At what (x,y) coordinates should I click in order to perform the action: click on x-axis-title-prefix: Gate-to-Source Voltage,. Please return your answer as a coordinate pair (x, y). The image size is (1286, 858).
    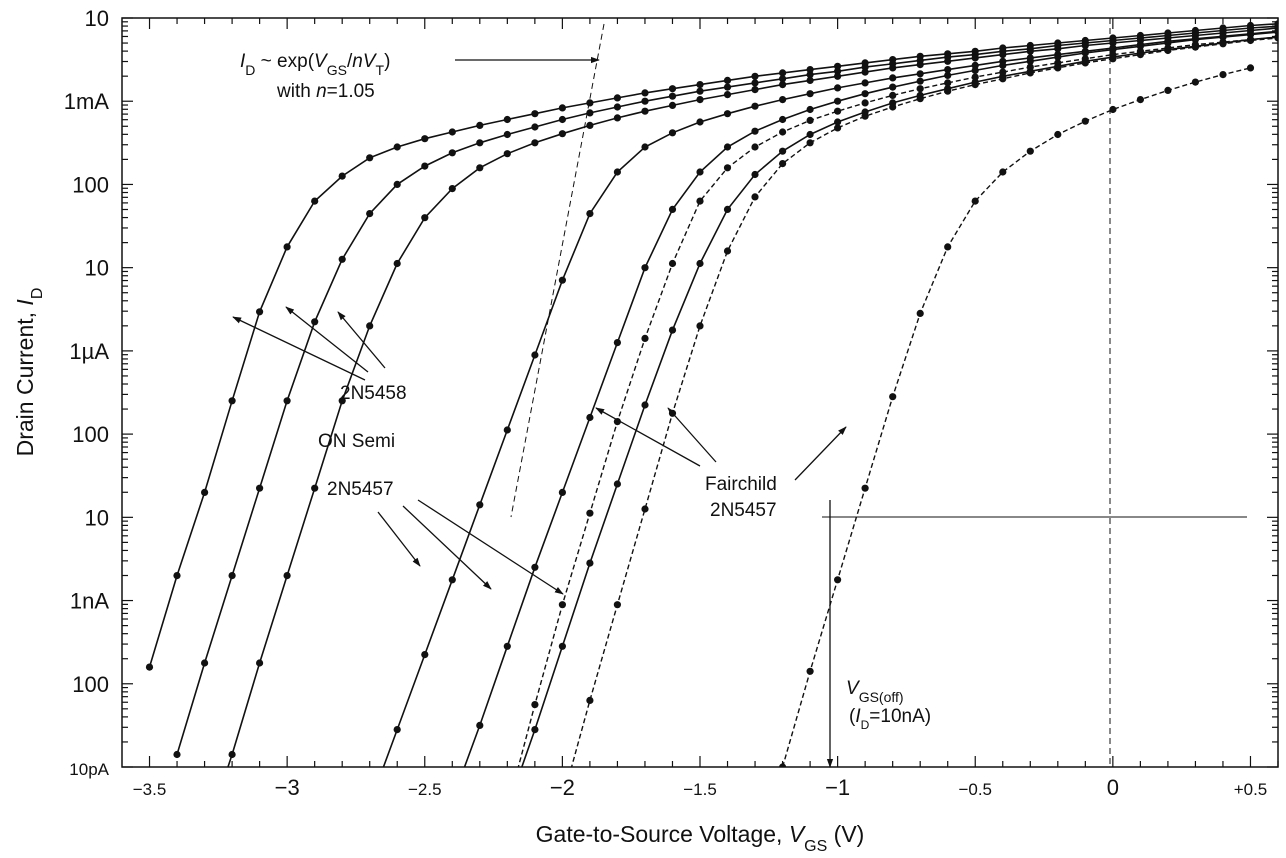
    Looking at the image, I should click on (662, 834).